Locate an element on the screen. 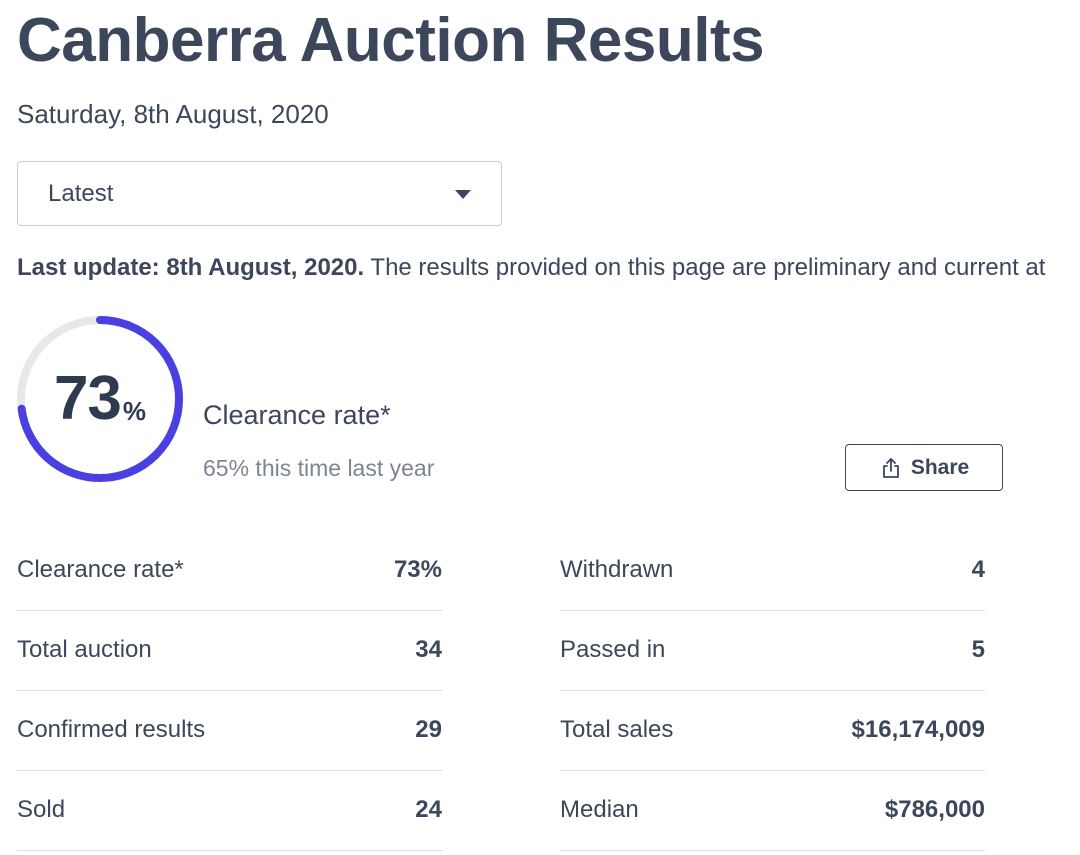  results-period-dropdown: Latest is located at coordinates (259, 193).